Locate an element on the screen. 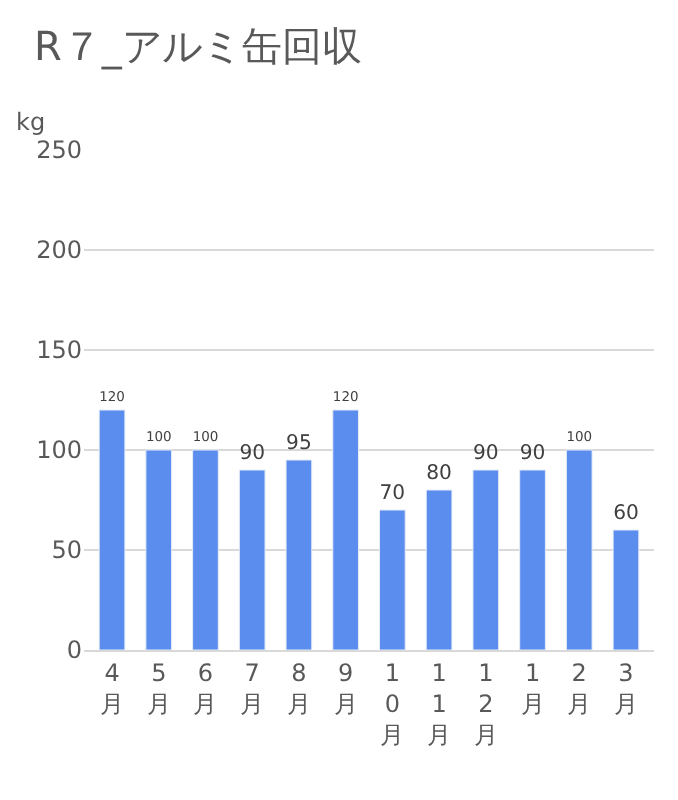  y-axis-title: kg is located at coordinates (31, 122).